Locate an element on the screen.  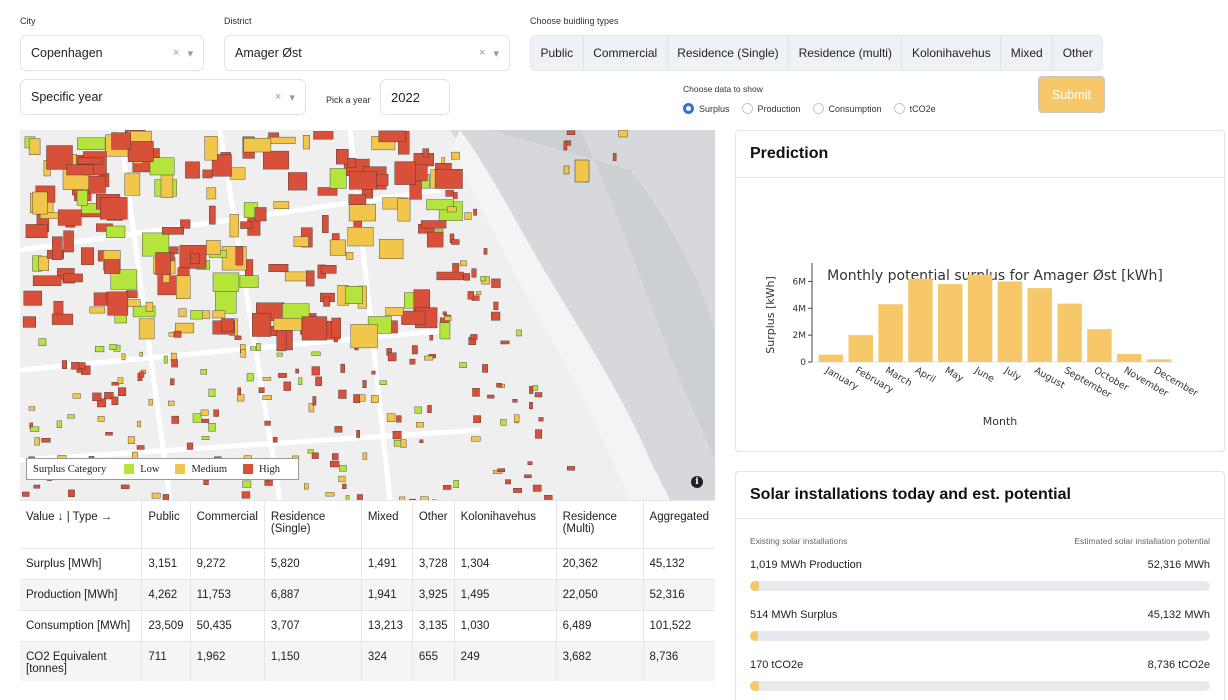
info-icon: i is located at coordinates (697, 482).